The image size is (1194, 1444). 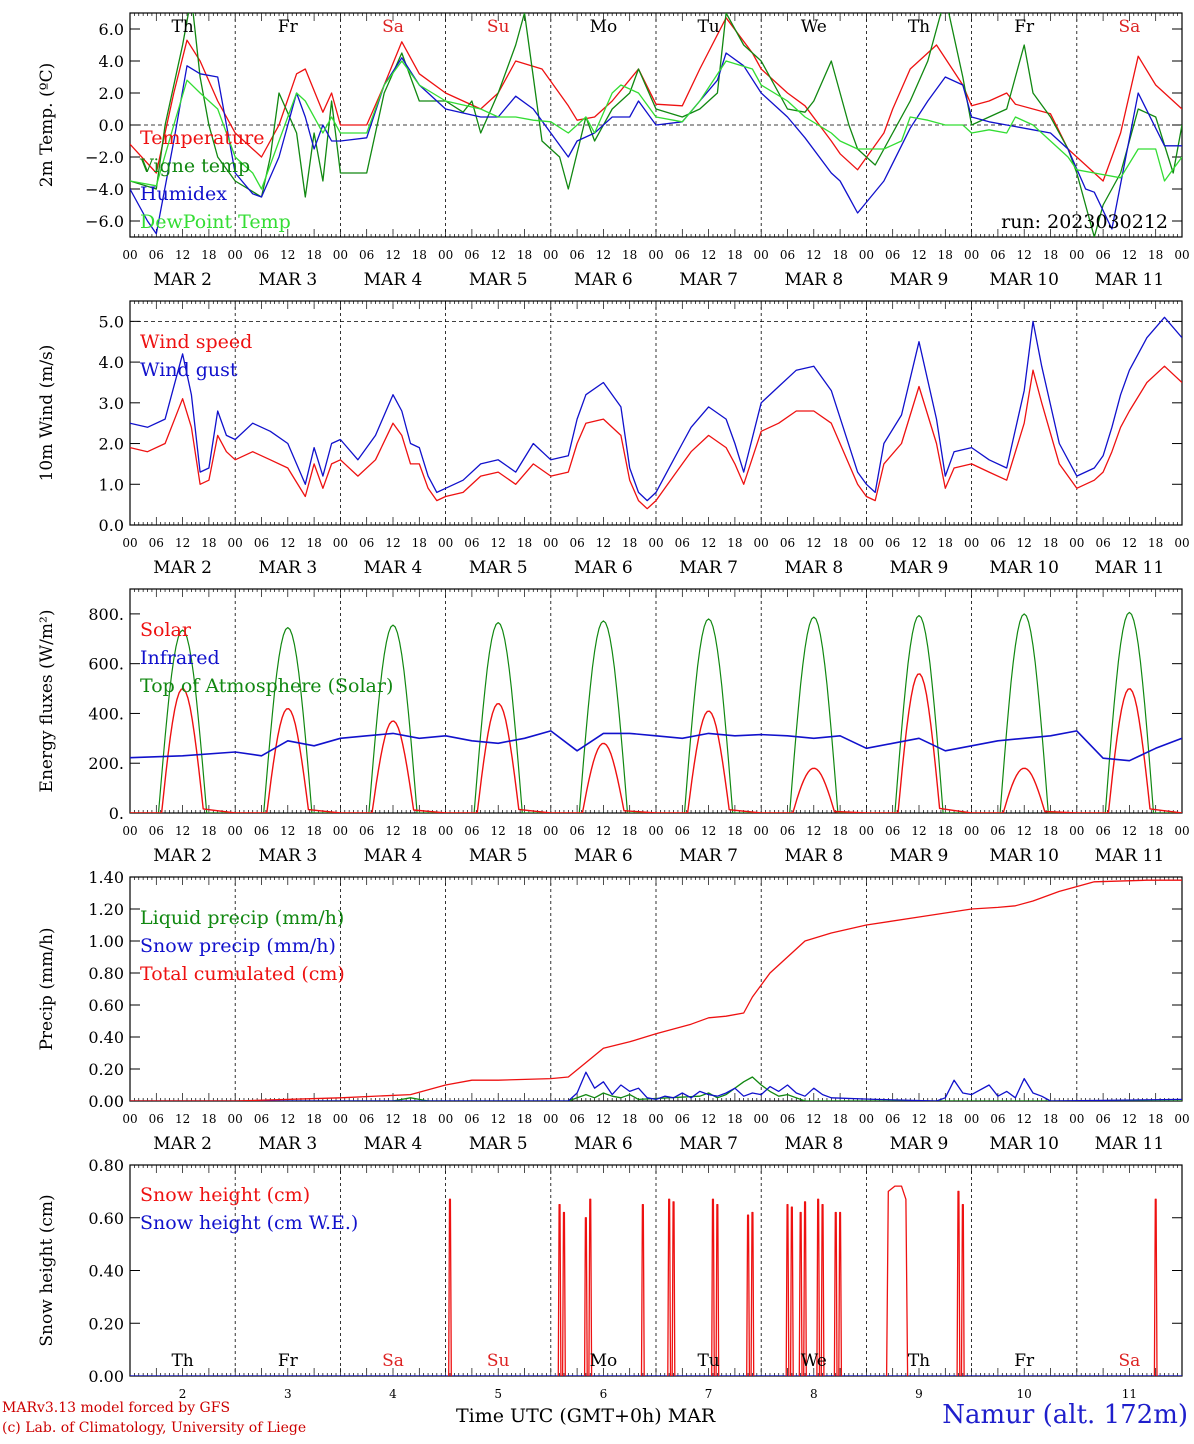 What do you see at coordinates (287, 1144) in the screenshot?
I see `date-label: MAR 3` at bounding box center [287, 1144].